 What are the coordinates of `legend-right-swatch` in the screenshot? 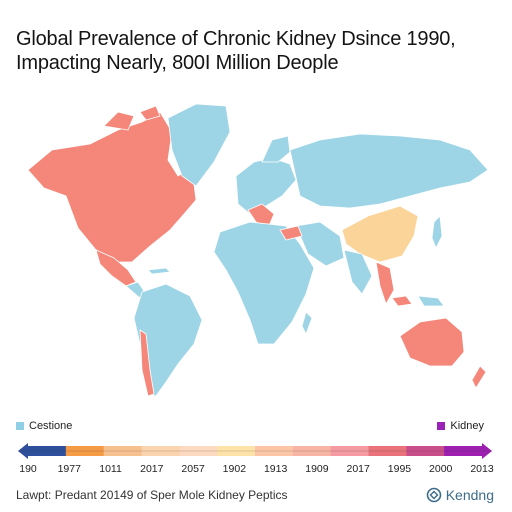 It's located at (441, 426).